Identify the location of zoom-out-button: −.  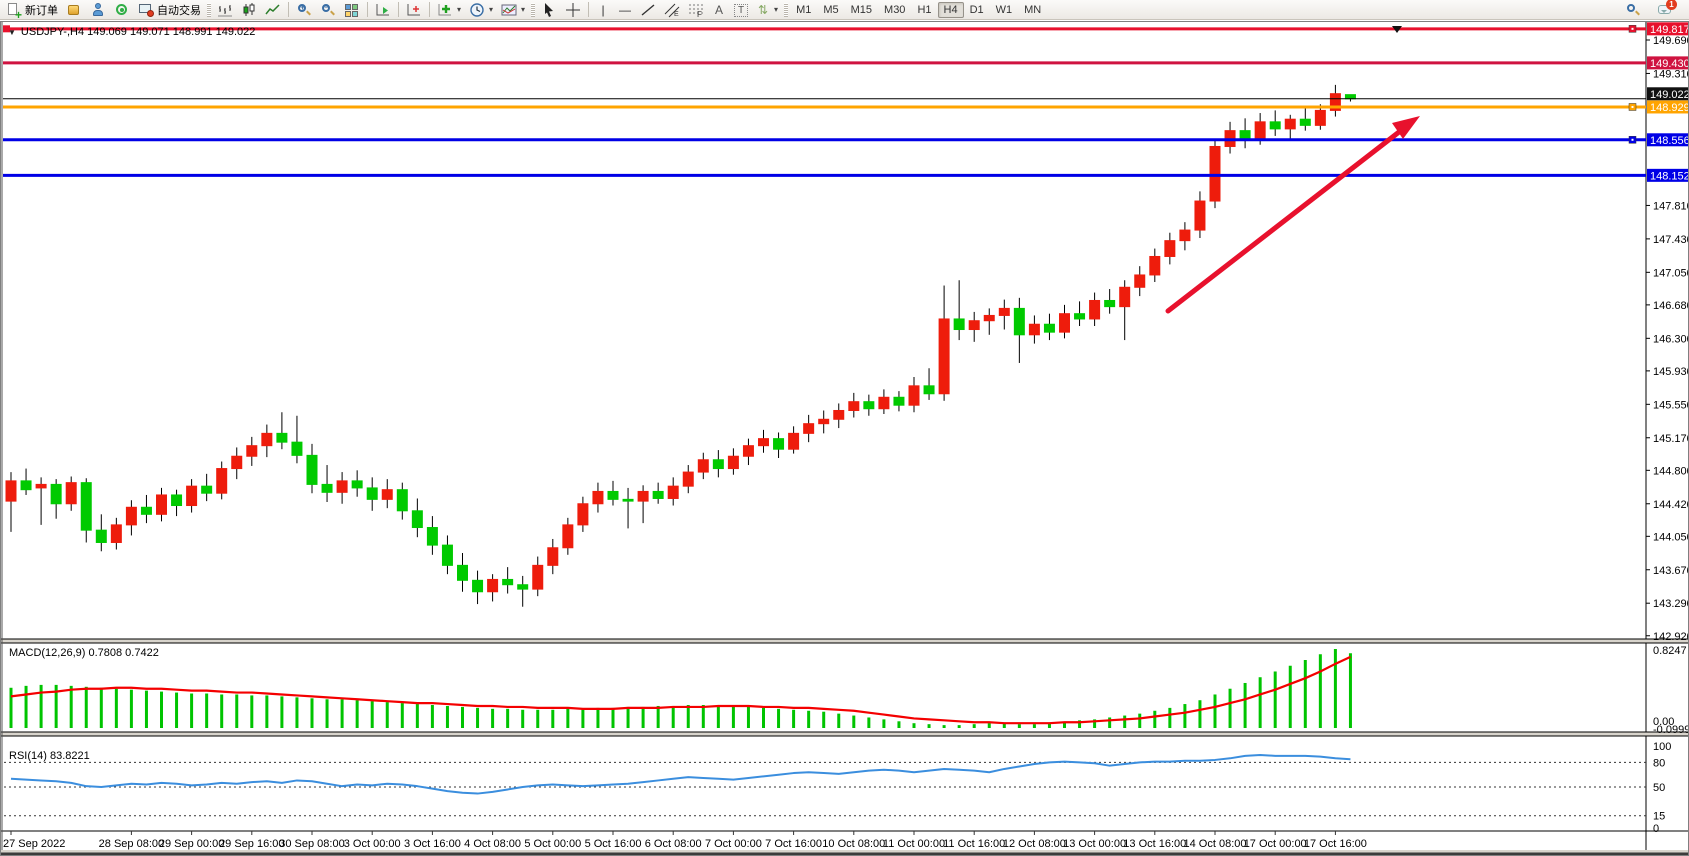
(328, 10).